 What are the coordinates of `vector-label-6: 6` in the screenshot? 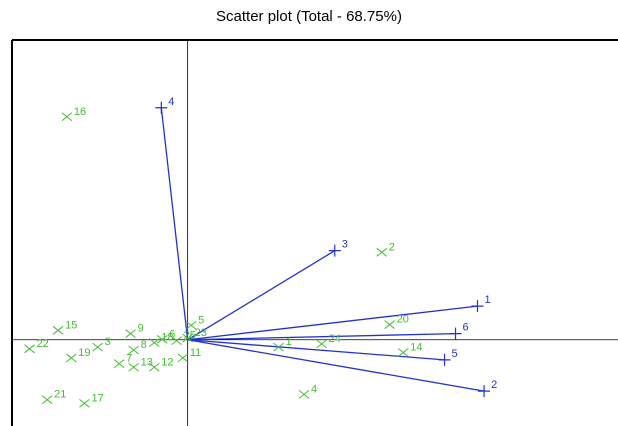 It's located at (466, 328).